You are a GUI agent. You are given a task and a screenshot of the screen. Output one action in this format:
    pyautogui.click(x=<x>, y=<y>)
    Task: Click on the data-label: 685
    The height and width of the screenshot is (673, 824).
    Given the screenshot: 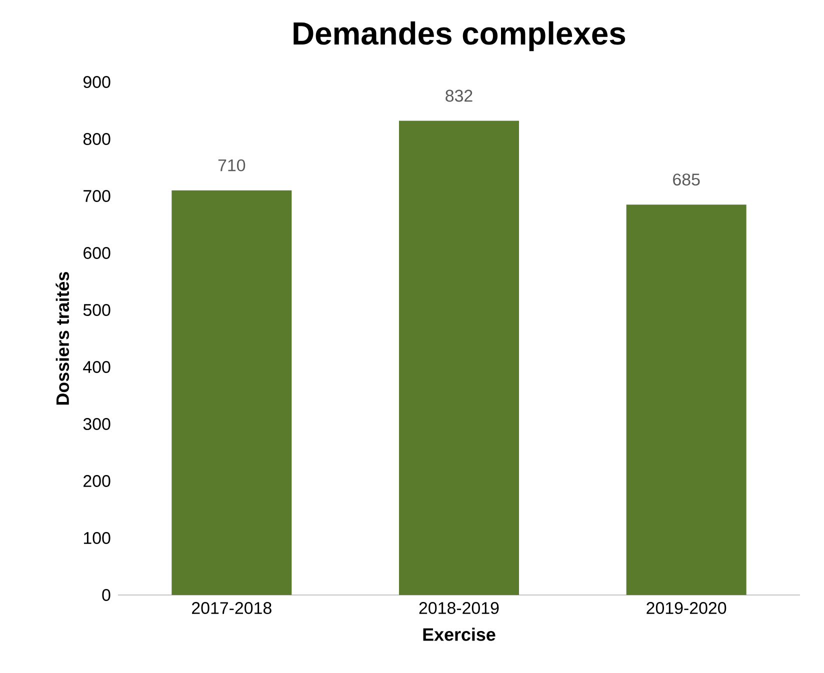 What is the action you would take?
    pyautogui.click(x=686, y=180)
    